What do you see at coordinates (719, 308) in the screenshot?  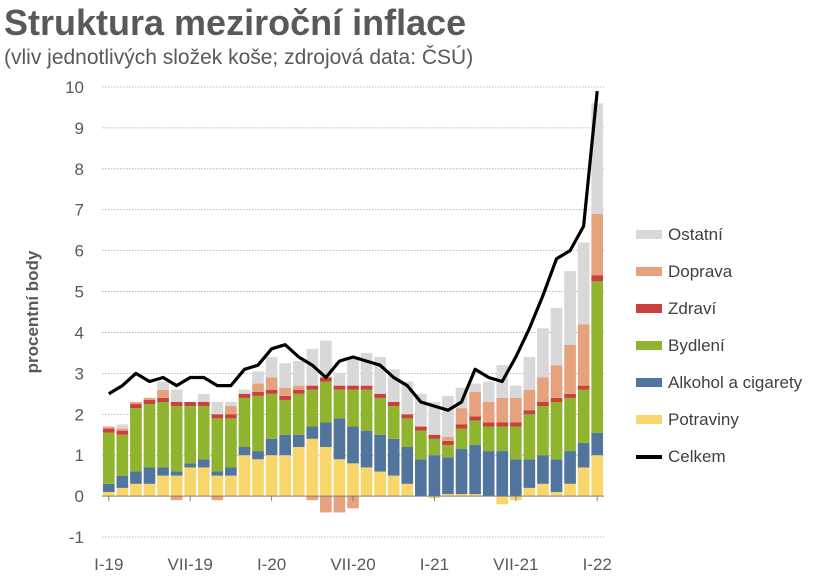 I see `legend-item: Zdraví` at bounding box center [719, 308].